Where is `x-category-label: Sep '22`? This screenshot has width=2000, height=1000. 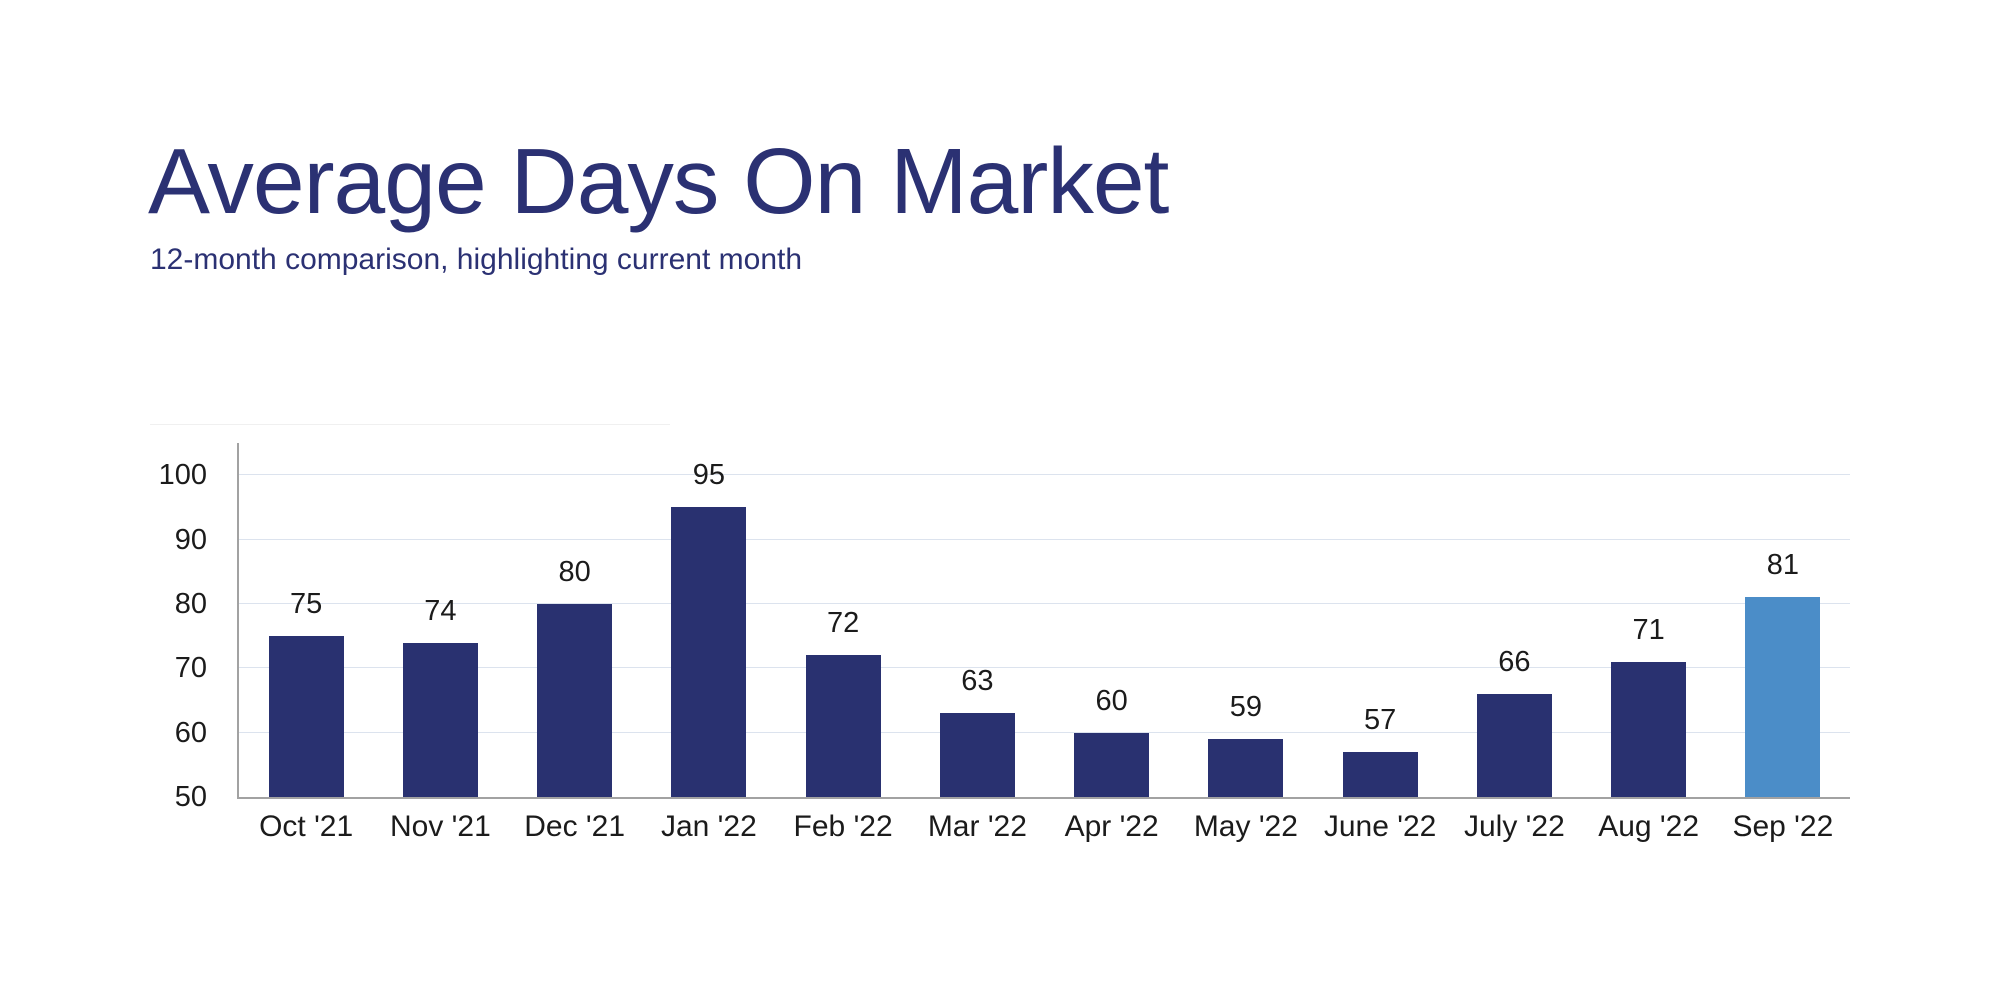
x-category-label: Sep '22 is located at coordinates (1783, 826).